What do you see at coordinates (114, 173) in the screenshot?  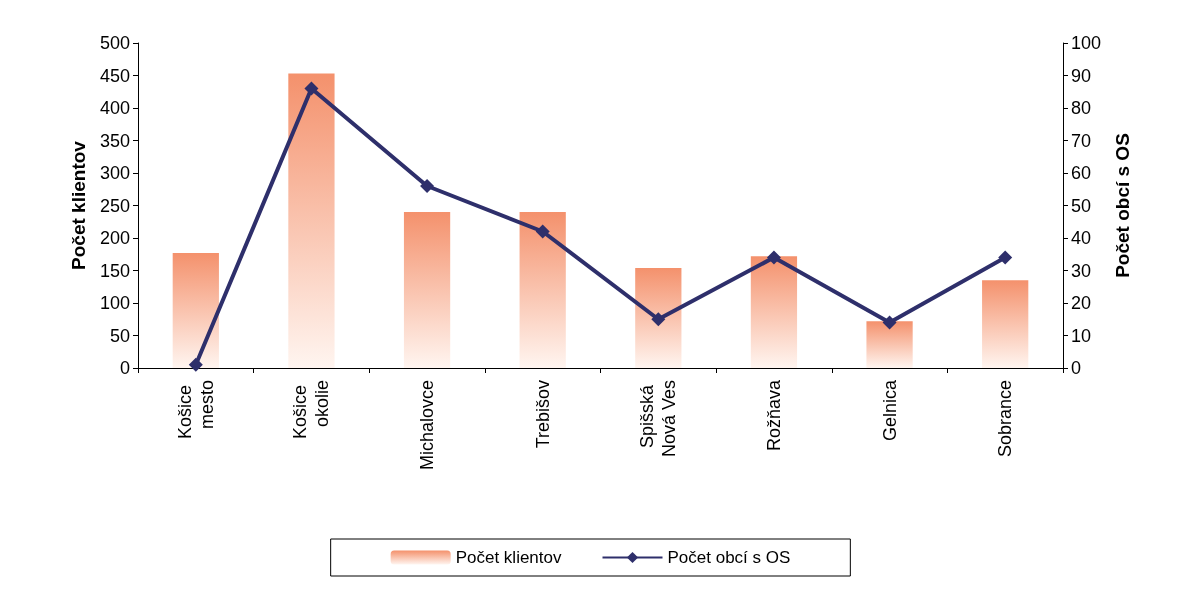 I see `y-tick-label: 300` at bounding box center [114, 173].